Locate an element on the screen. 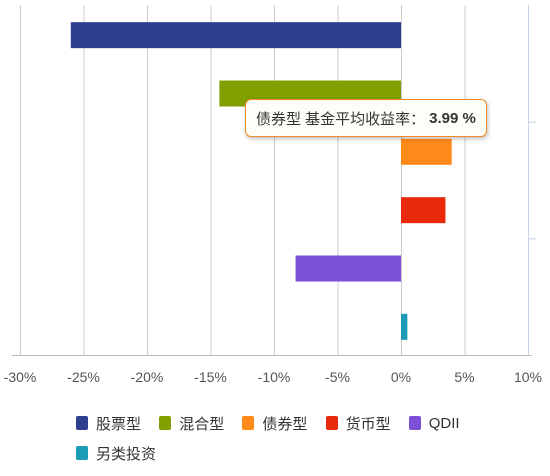  x-tick-label: -20% is located at coordinates (147, 377).